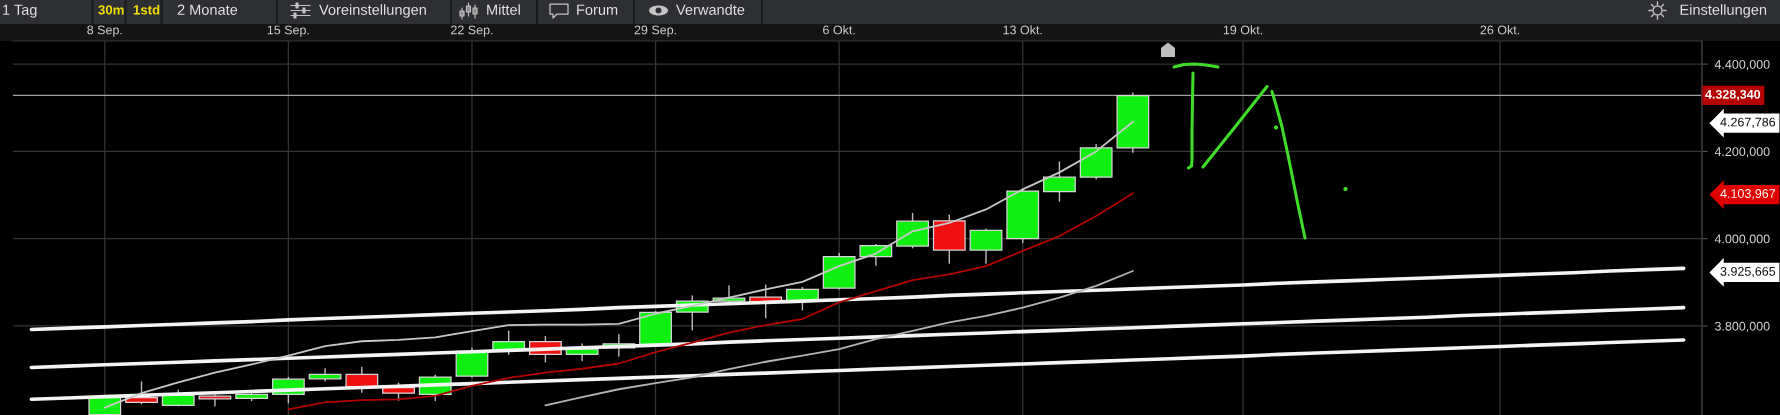 The image size is (1780, 415). What do you see at coordinates (1500, 30) in the screenshot?
I see `x-tick-label: 26 Okt.` at bounding box center [1500, 30].